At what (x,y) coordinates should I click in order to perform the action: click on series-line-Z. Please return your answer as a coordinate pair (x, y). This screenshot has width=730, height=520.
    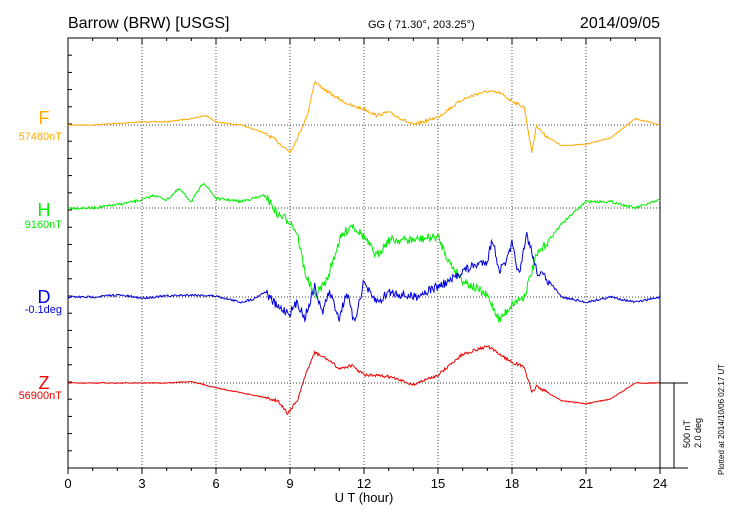
    Looking at the image, I should click on (363, 379).